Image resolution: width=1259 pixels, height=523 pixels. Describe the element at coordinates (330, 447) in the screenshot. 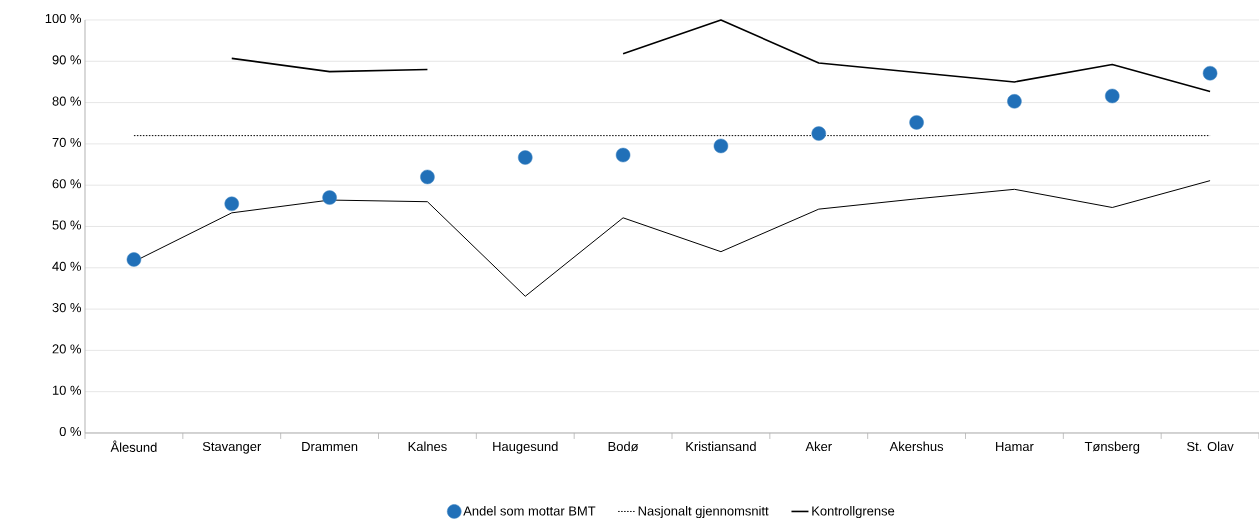

I see `x-tick-label: Drammen` at that location.